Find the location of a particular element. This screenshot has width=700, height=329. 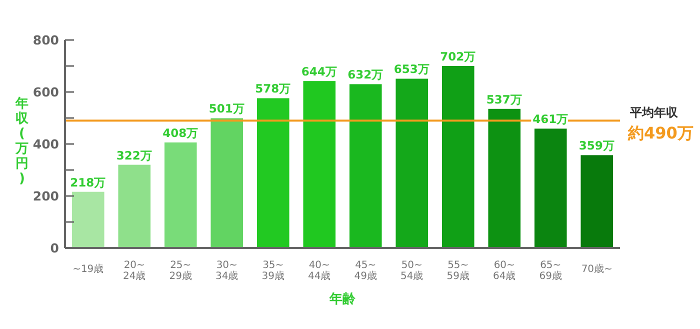

x-tick-label: 50~ 54歳 is located at coordinates (412, 271).